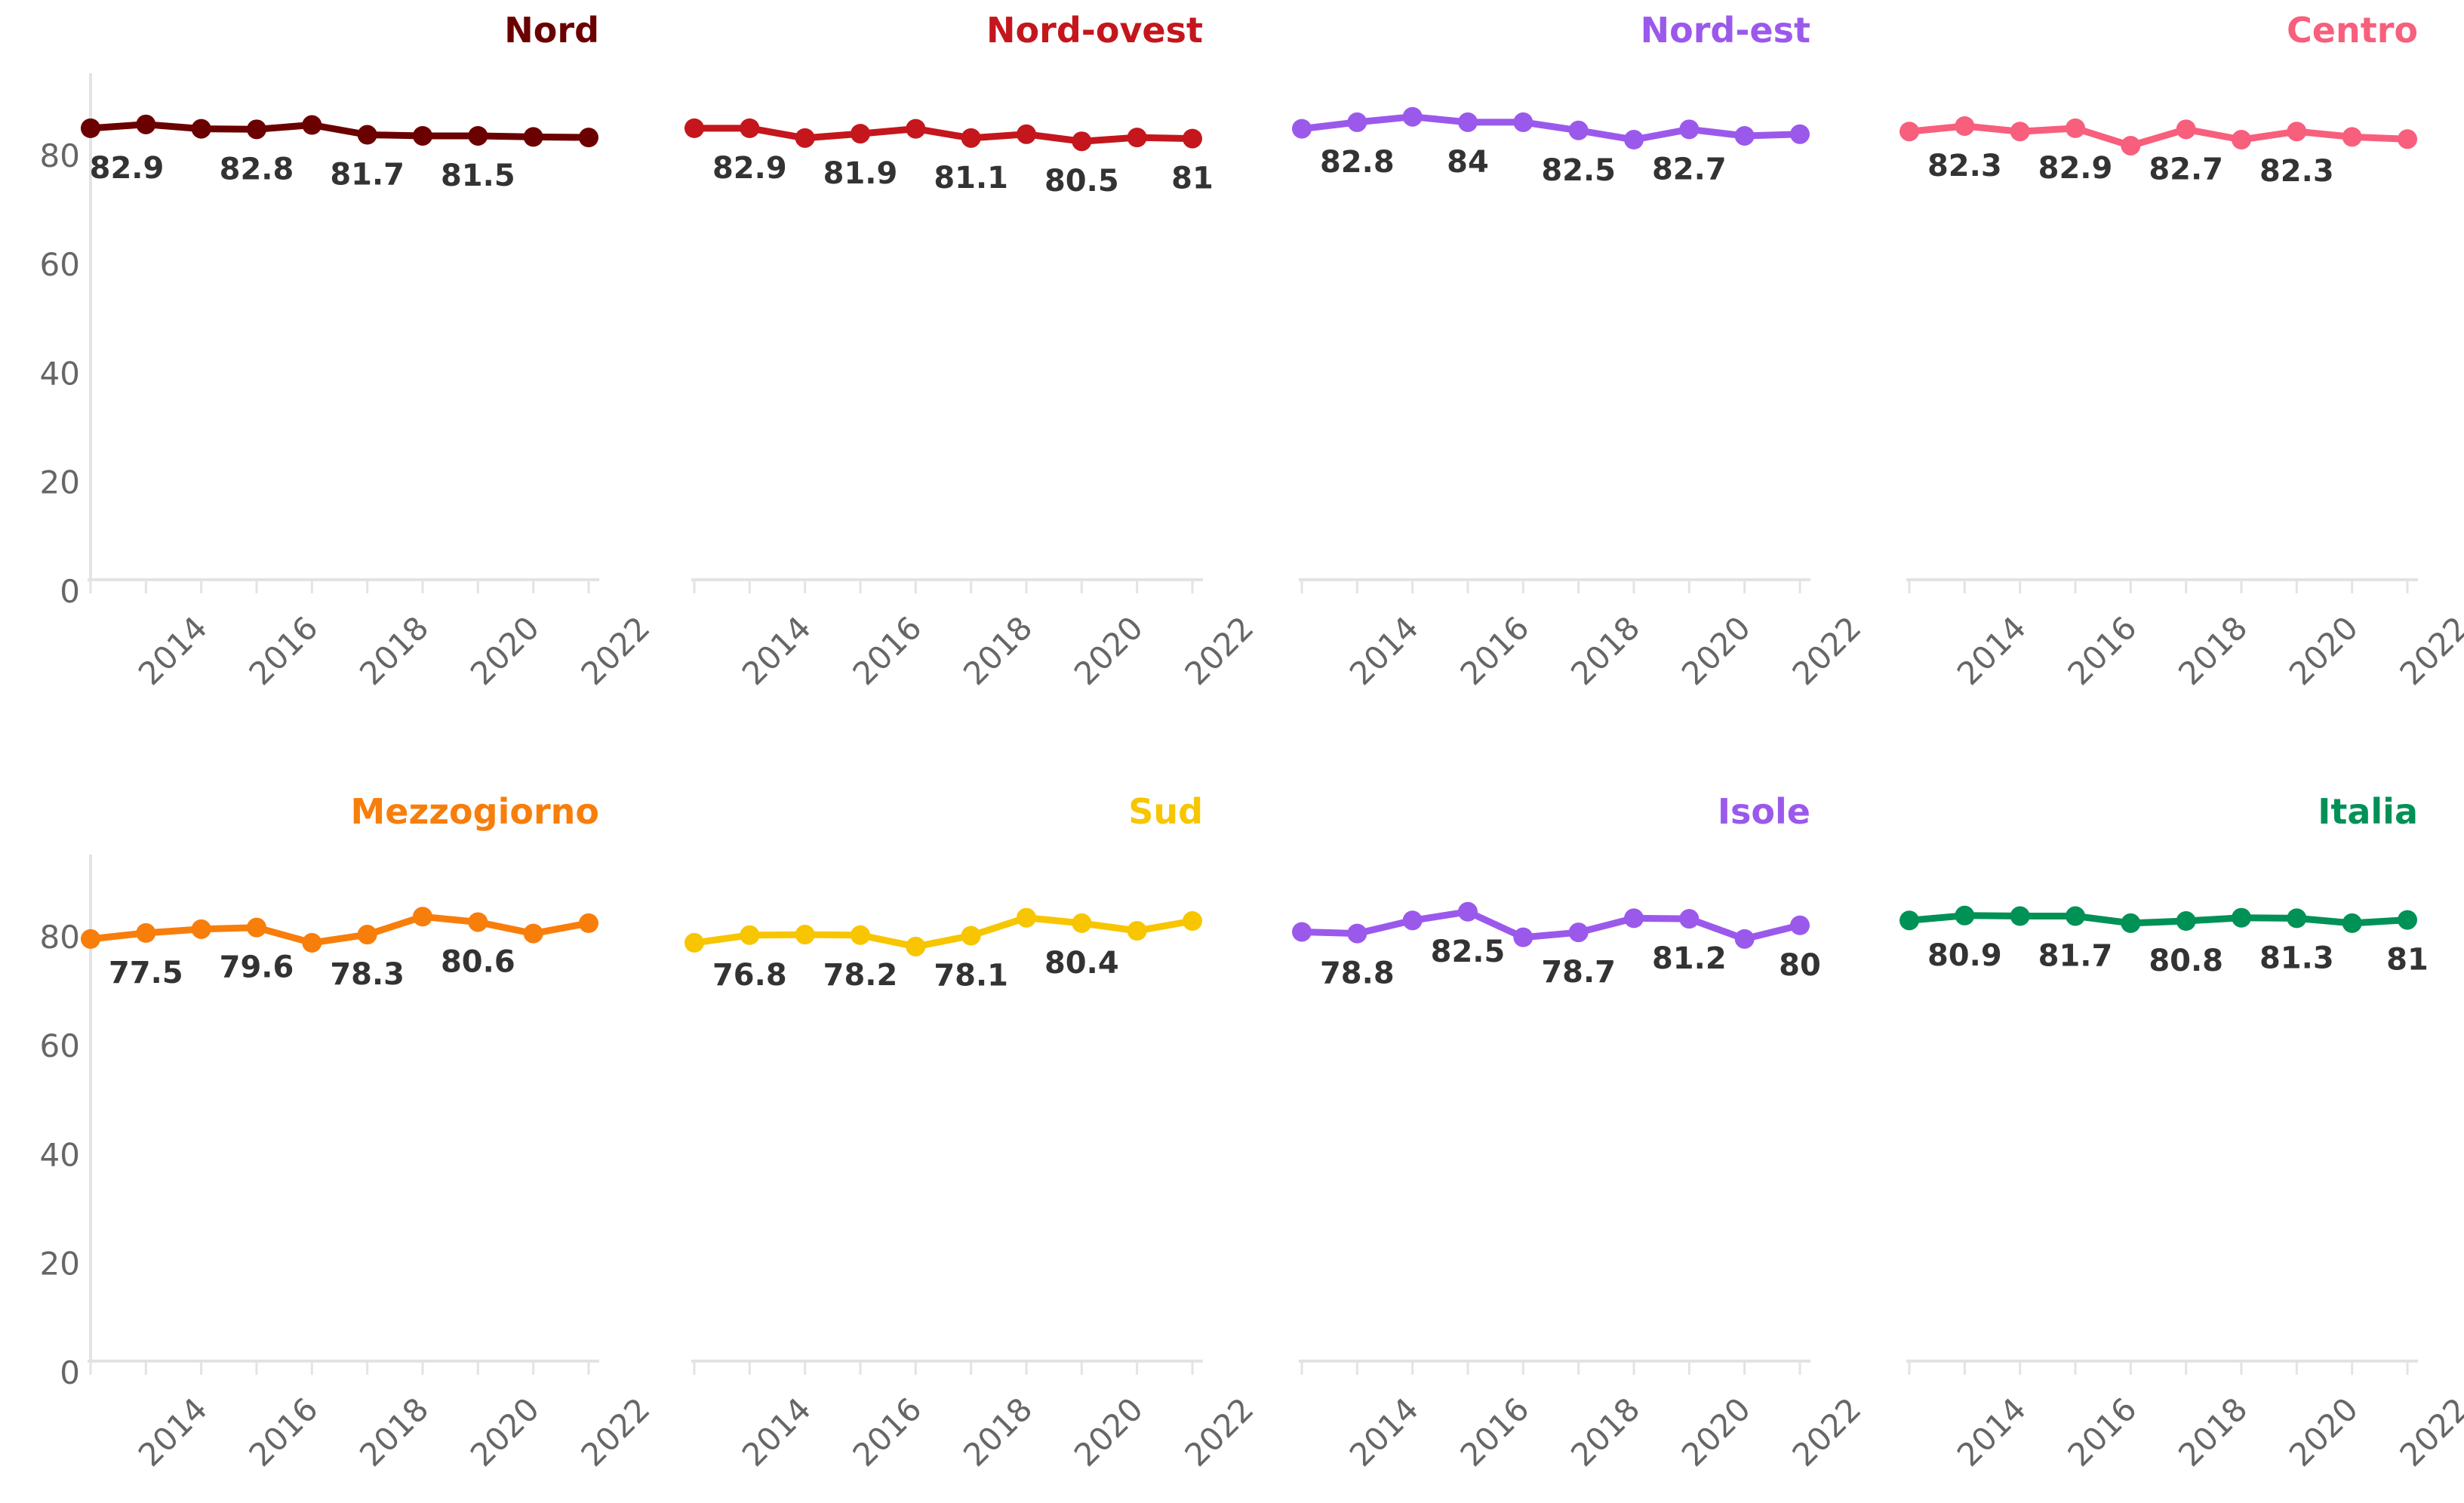 This screenshot has height=1503, width=2464. What do you see at coordinates (1764, 811) in the screenshot?
I see `panel-title: Isole` at bounding box center [1764, 811].